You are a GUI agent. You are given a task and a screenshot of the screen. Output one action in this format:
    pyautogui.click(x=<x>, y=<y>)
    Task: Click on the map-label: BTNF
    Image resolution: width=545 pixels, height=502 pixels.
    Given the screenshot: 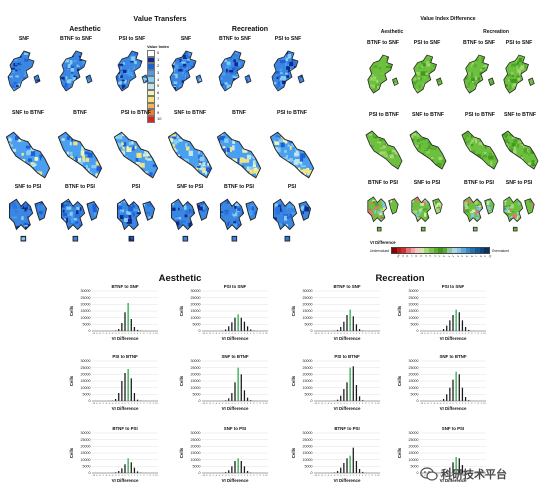 What is the action you would take?
    pyautogui.click(x=239, y=113)
    